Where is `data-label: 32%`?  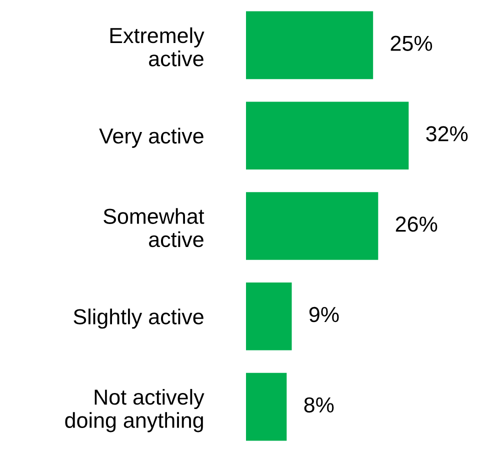 data-label: 32% is located at coordinates (447, 134).